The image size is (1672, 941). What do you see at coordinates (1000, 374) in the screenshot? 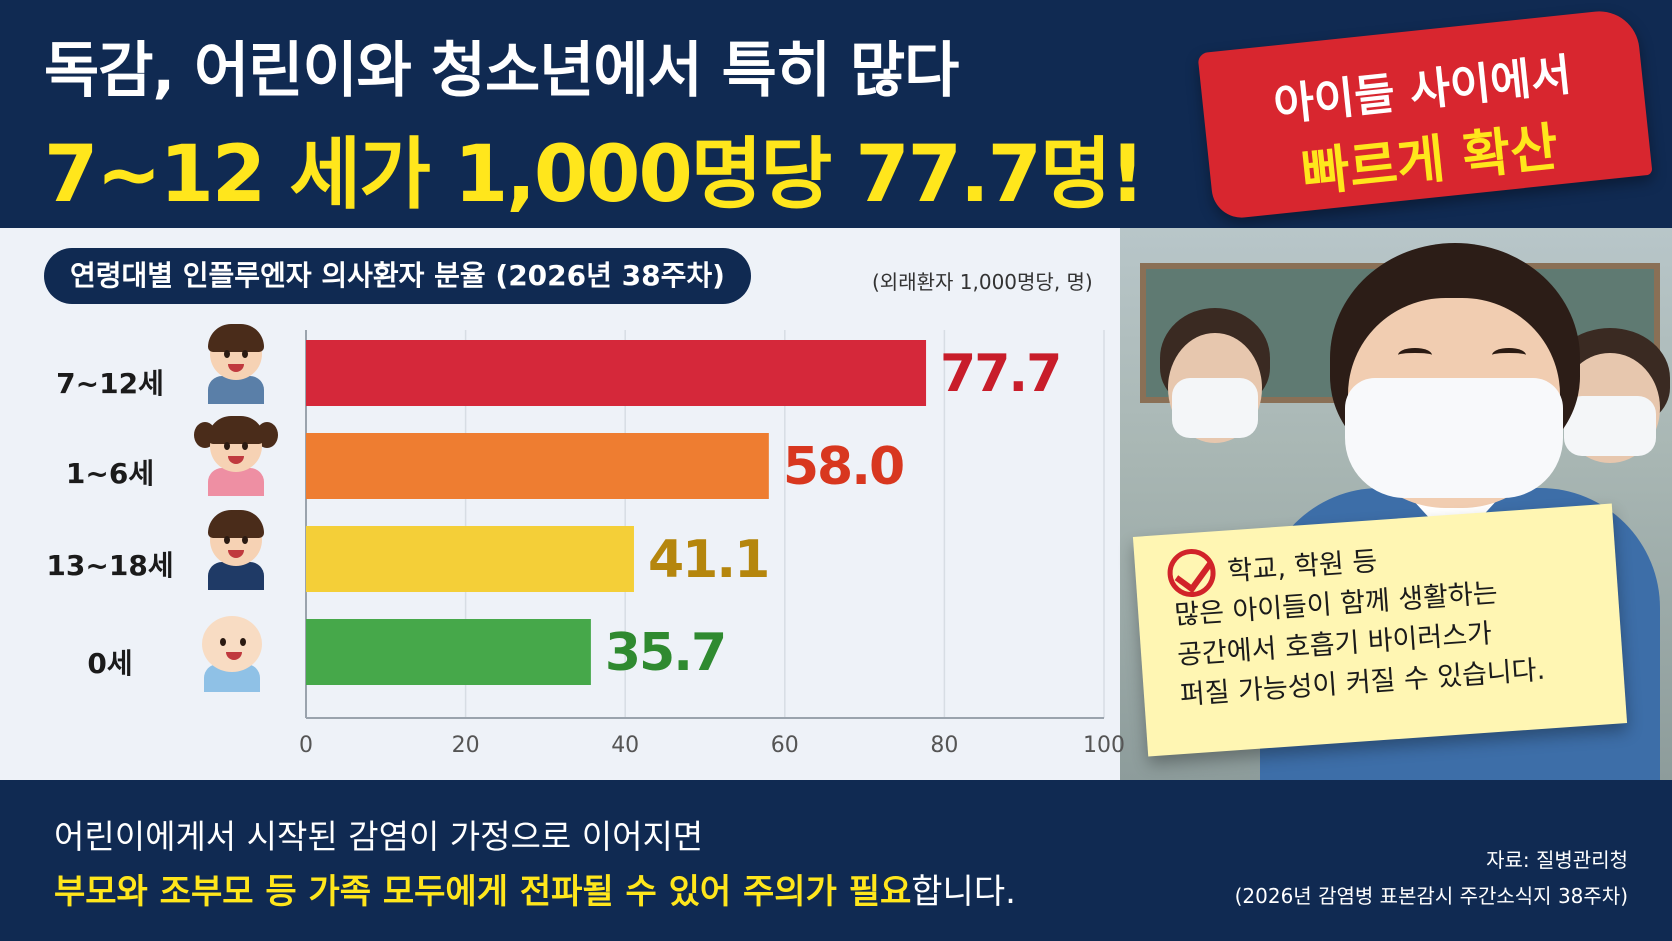
I see `bar-value-label: 77.7` at bounding box center [1000, 374].